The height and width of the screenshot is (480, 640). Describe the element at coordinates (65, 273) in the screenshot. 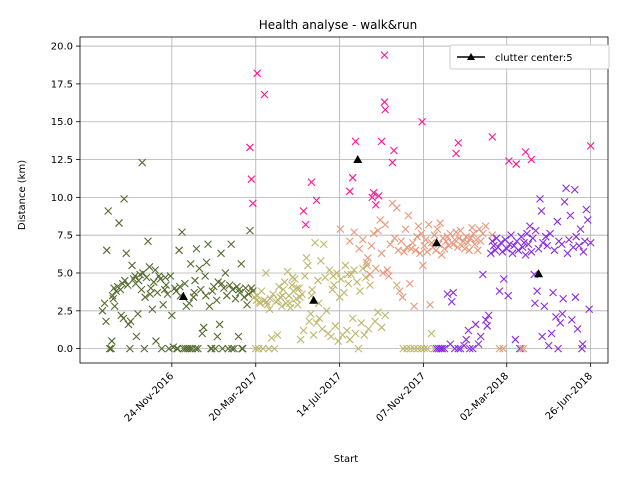

I see `y-tick-label: 5.0` at that location.